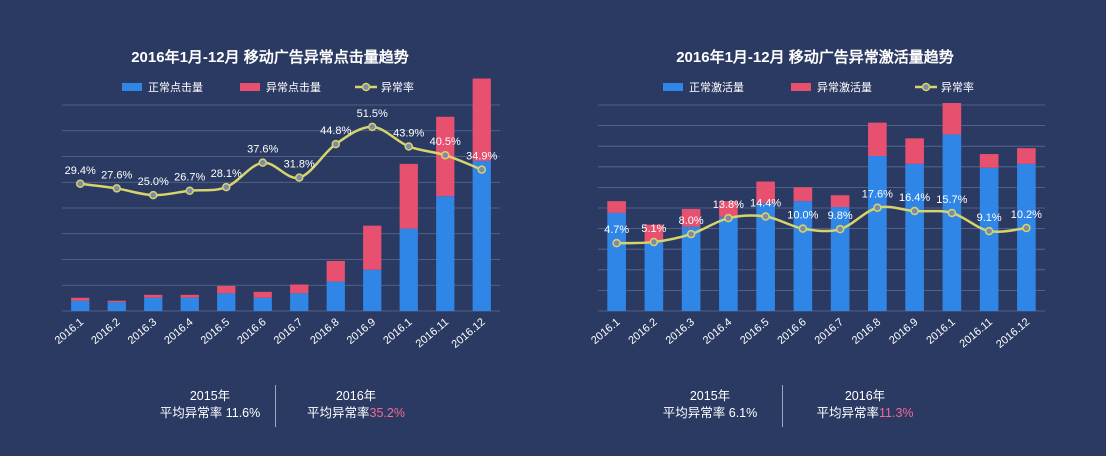 This screenshot has height=456, width=1106. I want to click on click-x-tick-label-7: 2016.7, so click(288, 331).